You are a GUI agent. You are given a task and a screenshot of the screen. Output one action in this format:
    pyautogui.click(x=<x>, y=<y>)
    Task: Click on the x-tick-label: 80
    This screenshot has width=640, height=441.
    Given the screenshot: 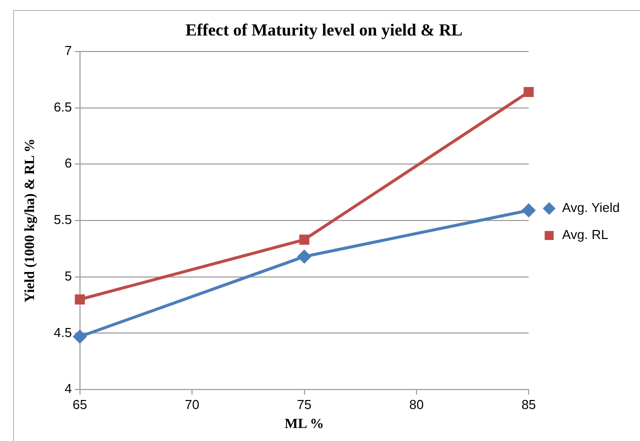 What is the action you would take?
    pyautogui.click(x=416, y=404)
    